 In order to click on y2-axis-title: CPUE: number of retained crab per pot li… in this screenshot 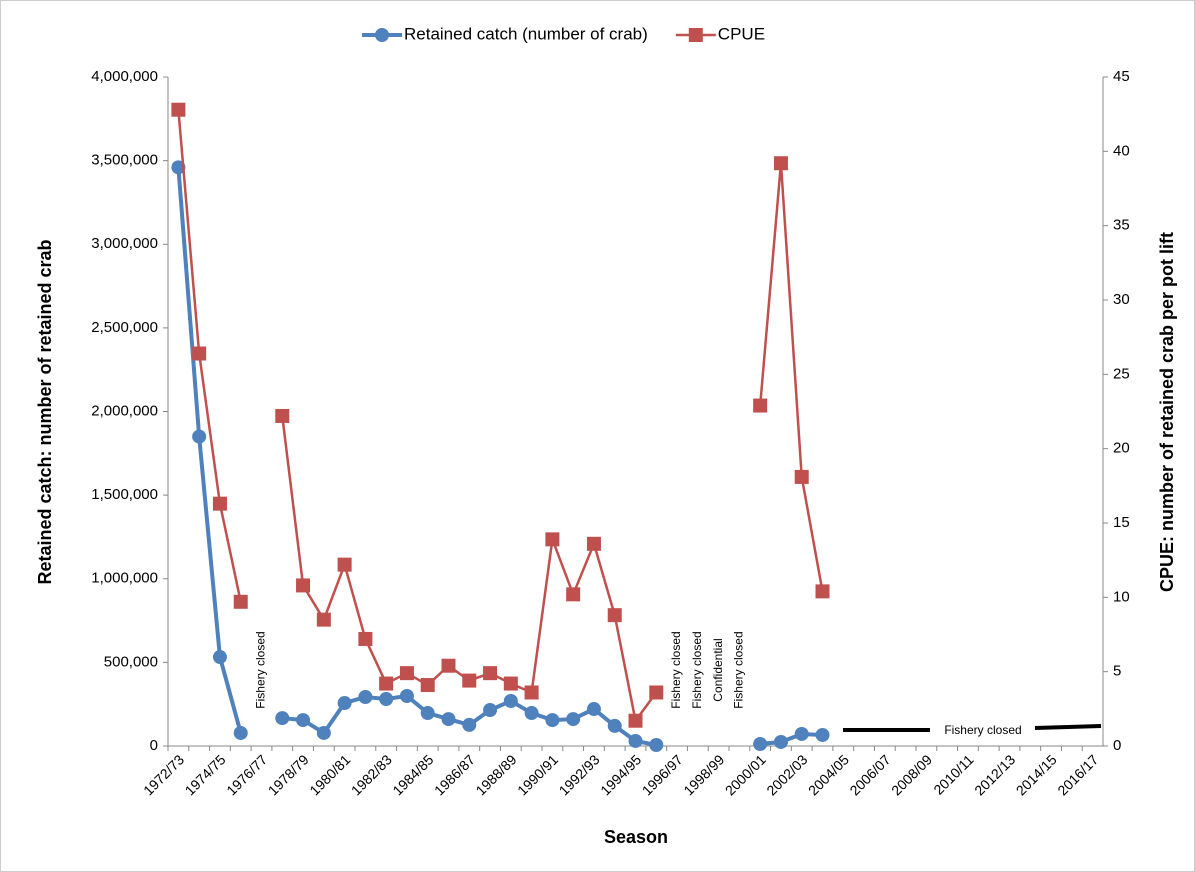, I will do `click(1167, 412)`.